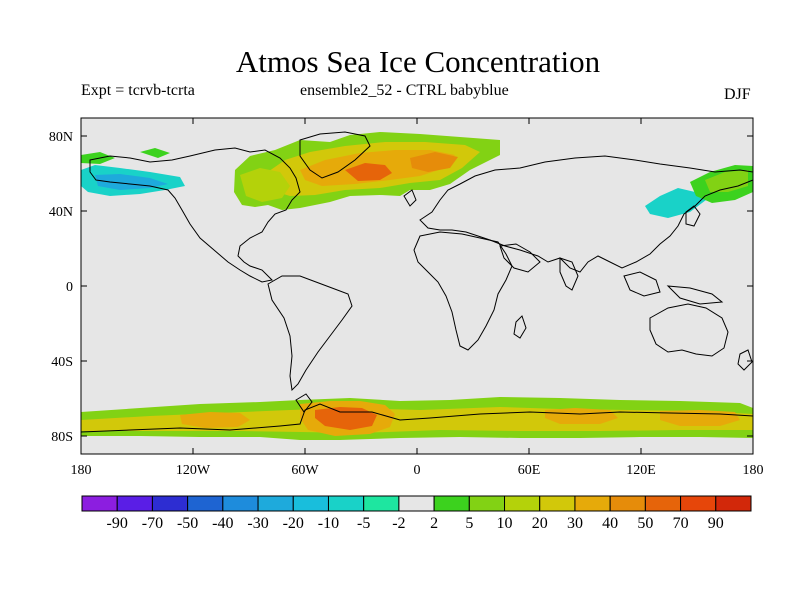  What do you see at coordinates (304, 403) in the screenshot?
I see `coastline-antarctic-peninsula` at bounding box center [304, 403].